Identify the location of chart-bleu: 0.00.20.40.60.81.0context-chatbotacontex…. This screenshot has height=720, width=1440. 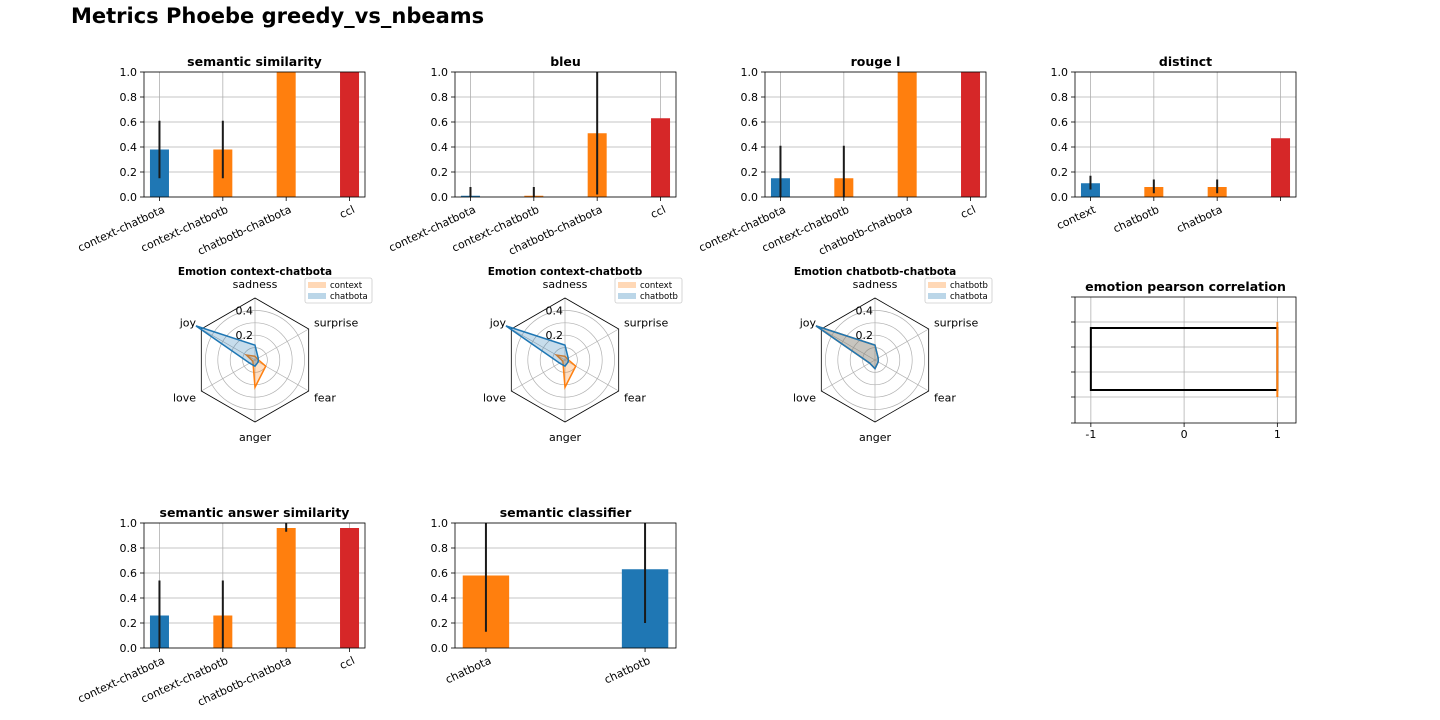
(532, 156).